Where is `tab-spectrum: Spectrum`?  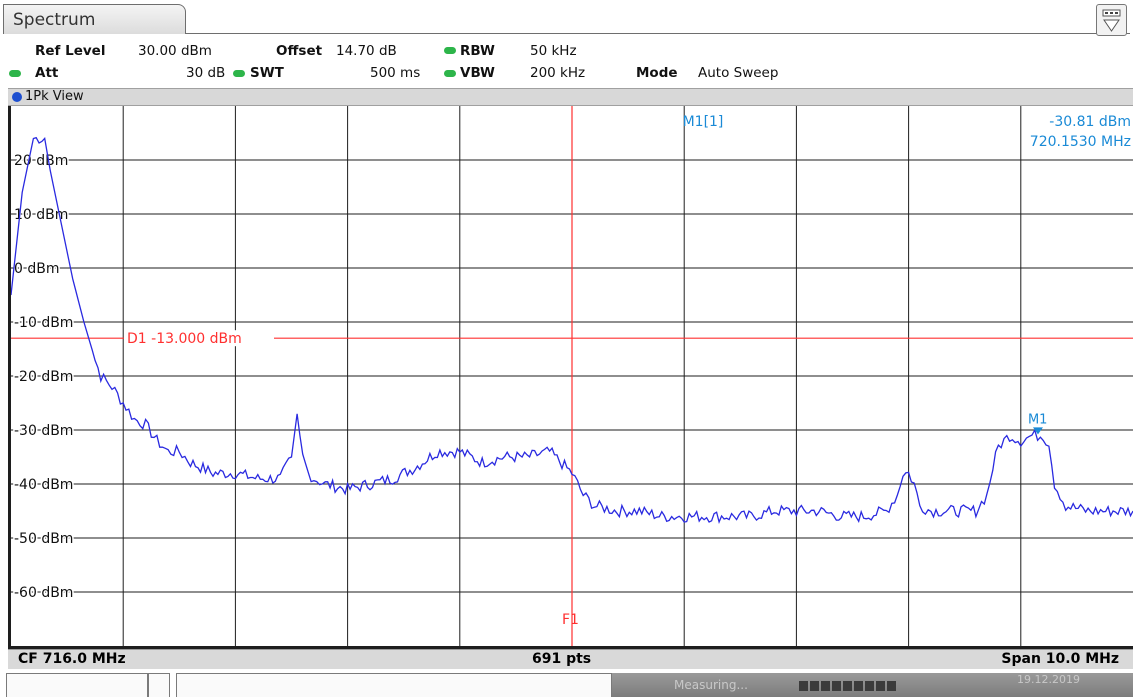 tab-spectrum: Spectrum is located at coordinates (94, 19).